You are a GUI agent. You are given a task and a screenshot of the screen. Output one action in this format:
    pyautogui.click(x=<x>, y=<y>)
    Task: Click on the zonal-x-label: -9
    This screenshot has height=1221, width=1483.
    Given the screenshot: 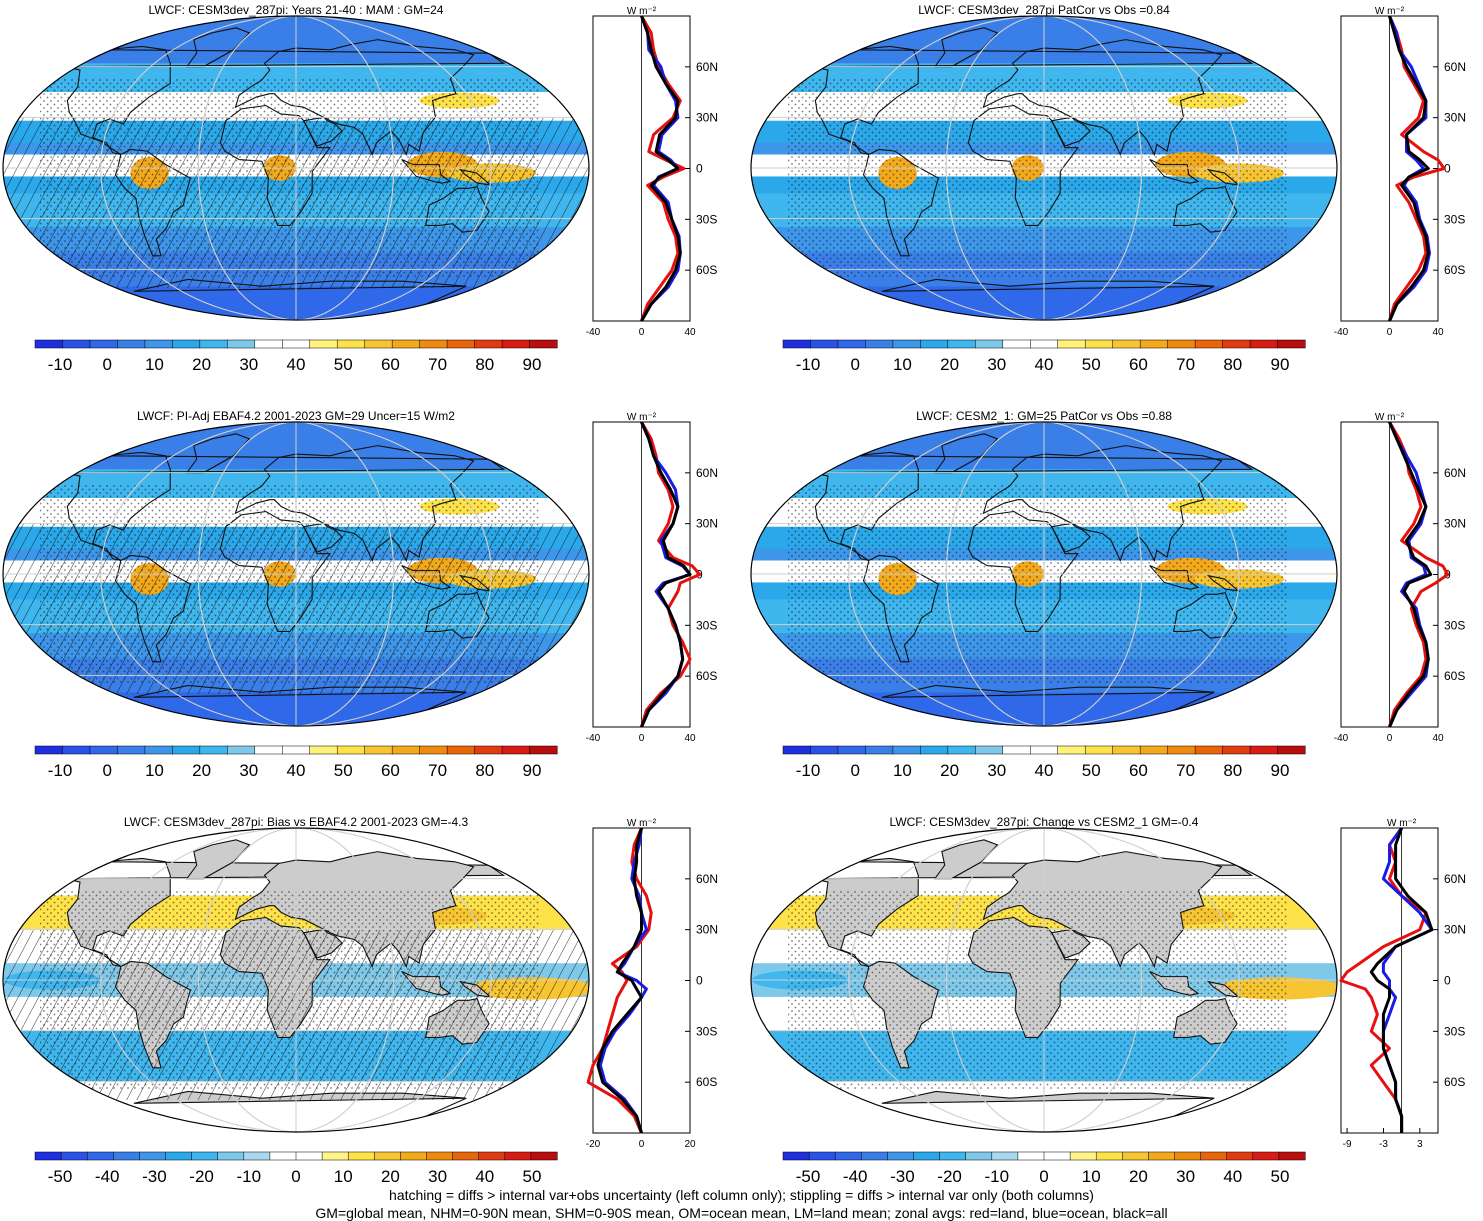 What is the action you would take?
    pyautogui.click(x=1347, y=1144)
    